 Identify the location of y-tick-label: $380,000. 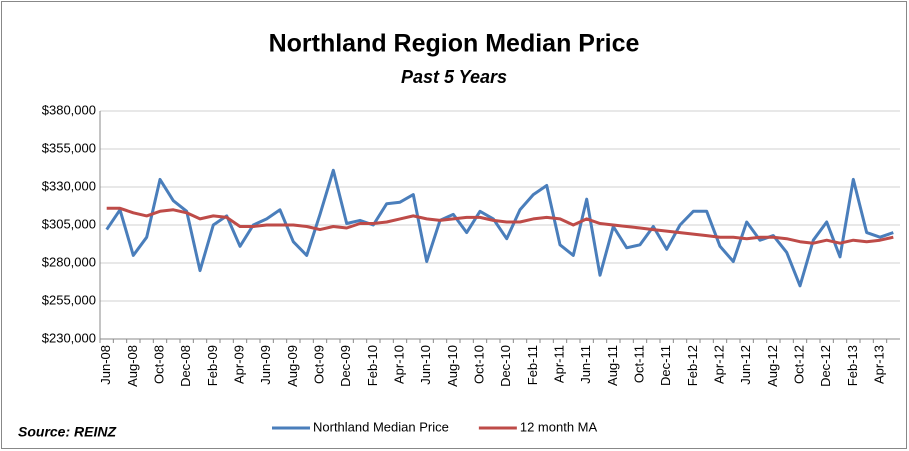
(69, 109).